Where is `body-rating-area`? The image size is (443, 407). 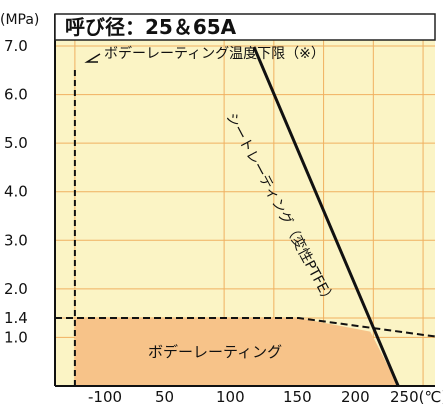 body-rating-area is located at coordinates (236, 352).